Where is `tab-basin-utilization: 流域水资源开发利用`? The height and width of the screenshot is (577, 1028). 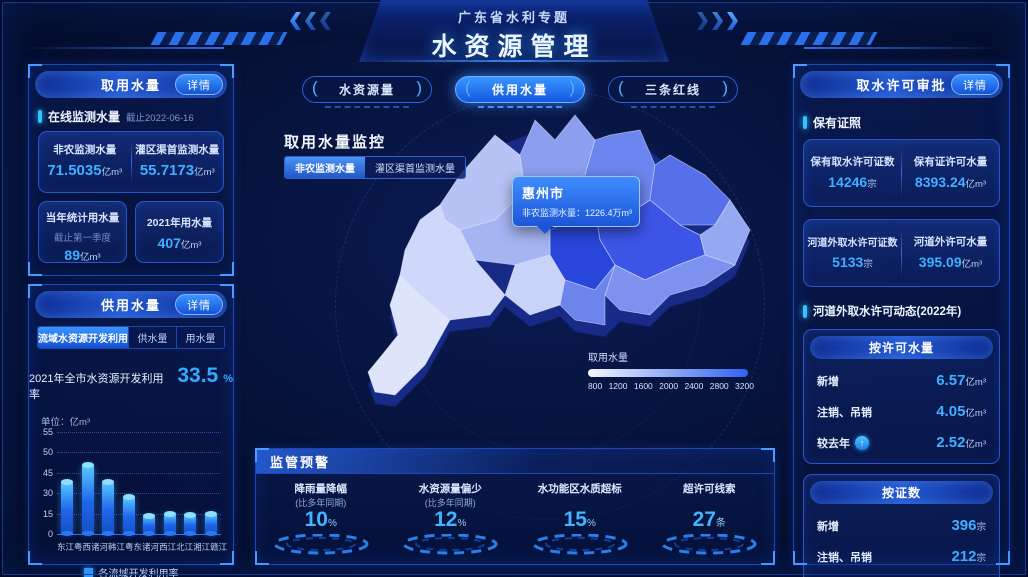 tab-basin-utilization: 流域水资源开发利用 is located at coordinates (83, 337).